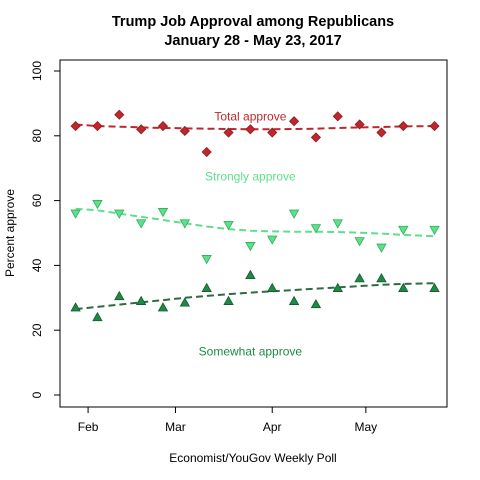  Describe the element at coordinates (37, 71) in the screenshot. I see `y-tick-label: 100` at that location.